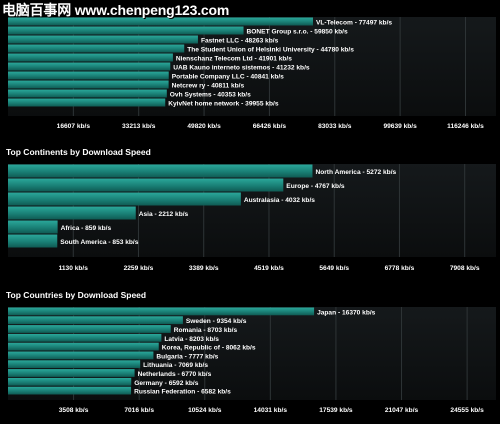  Describe the element at coordinates (402, 410) in the screenshot. I see `country-tick-label: 21047 kb/s` at that location.